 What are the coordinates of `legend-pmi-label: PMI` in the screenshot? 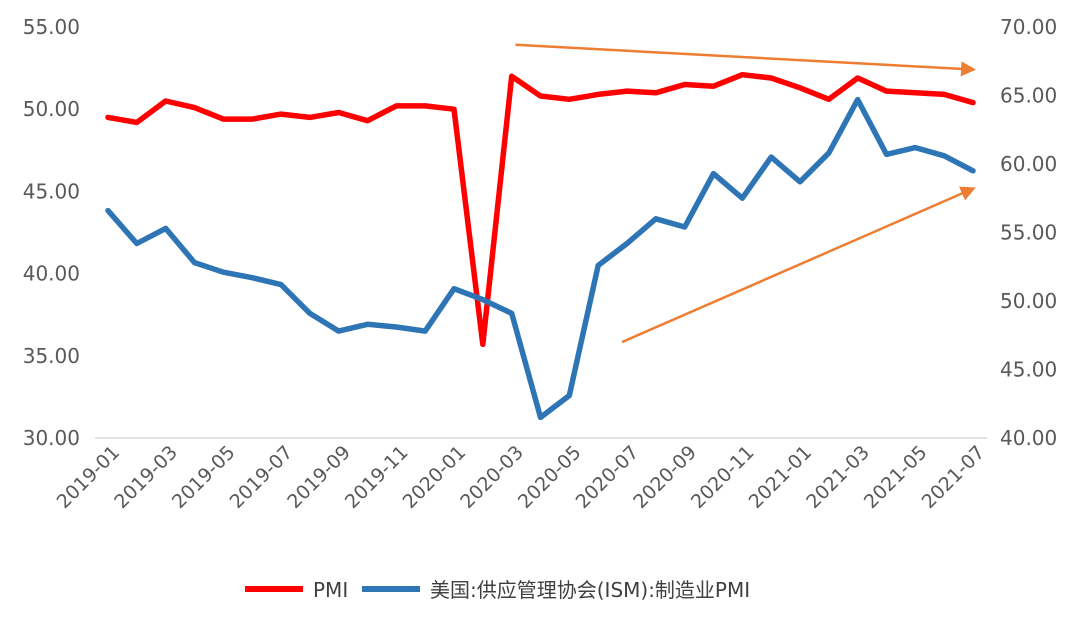 It's located at (330, 590).